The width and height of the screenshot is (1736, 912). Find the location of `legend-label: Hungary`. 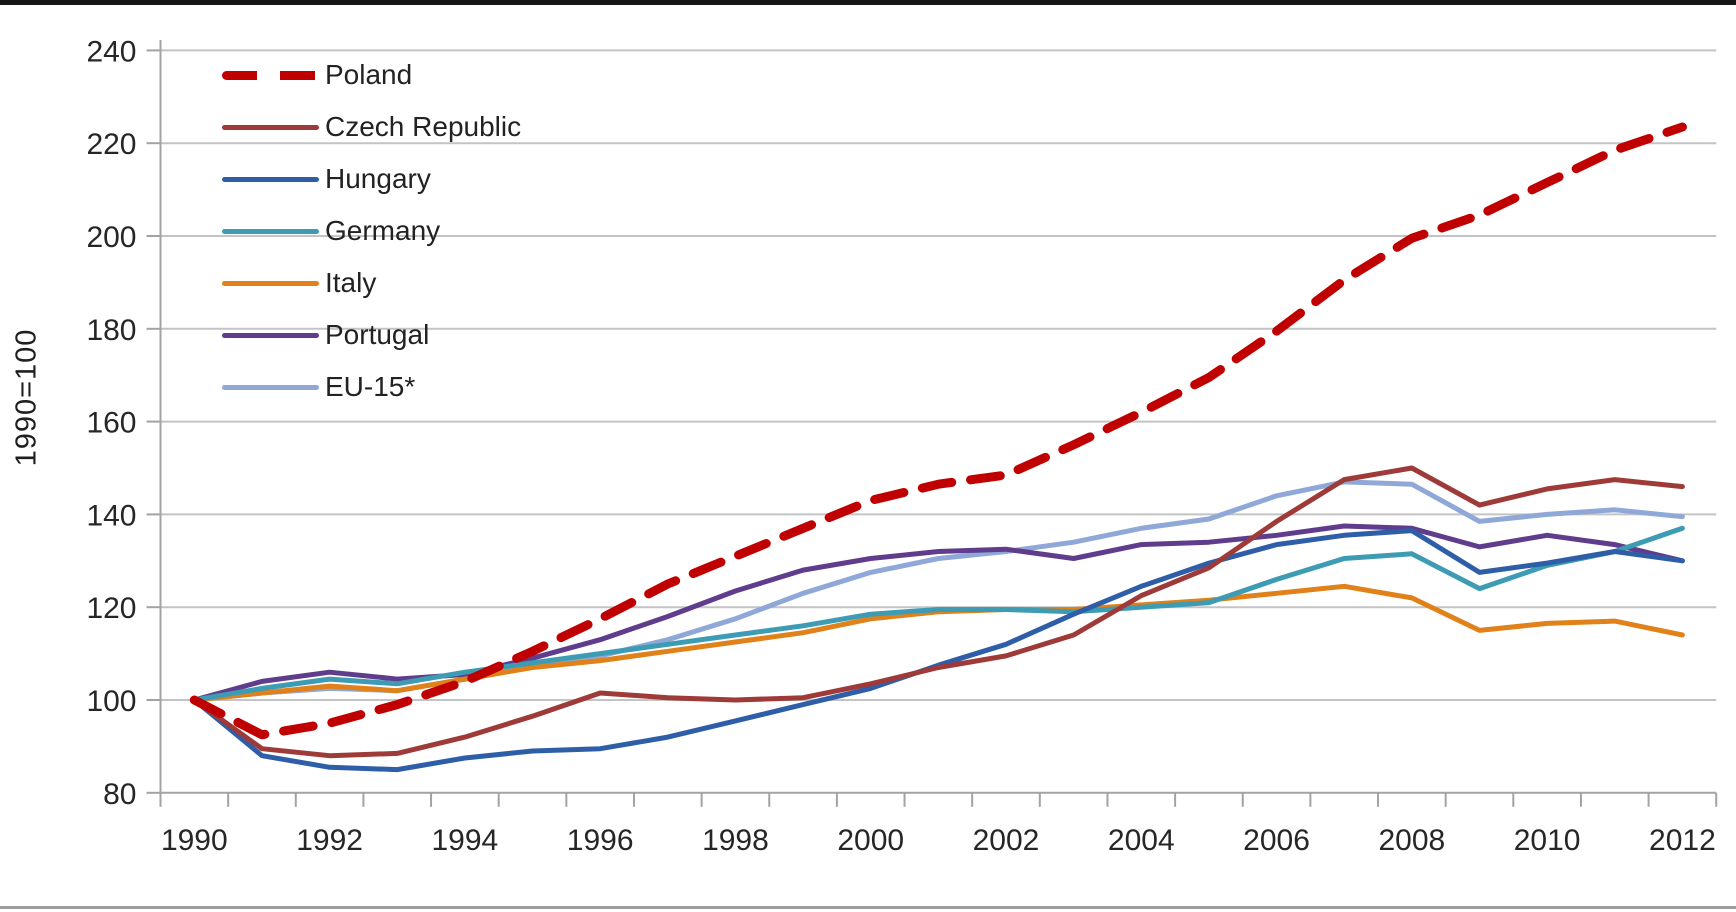

legend-label: Hungary is located at coordinates (378, 178).